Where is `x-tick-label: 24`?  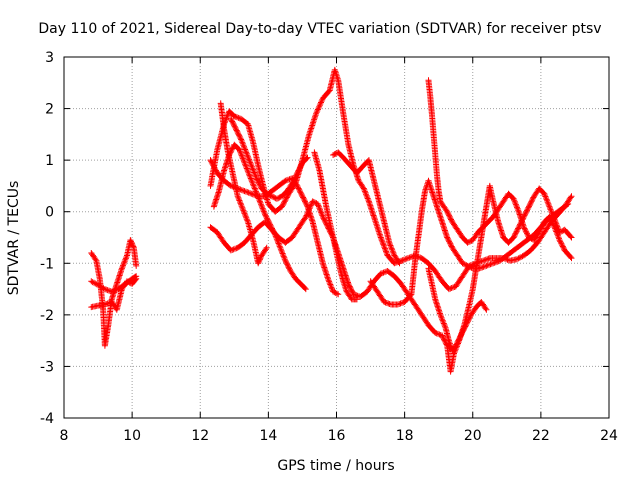
x-tick-label: 24 is located at coordinates (609, 436).